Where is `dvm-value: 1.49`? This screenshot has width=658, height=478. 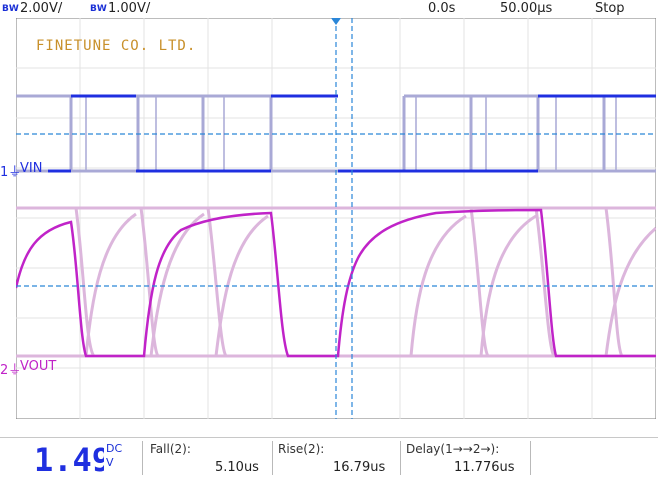
dvm-value: 1.49 is located at coordinates (69, 458).